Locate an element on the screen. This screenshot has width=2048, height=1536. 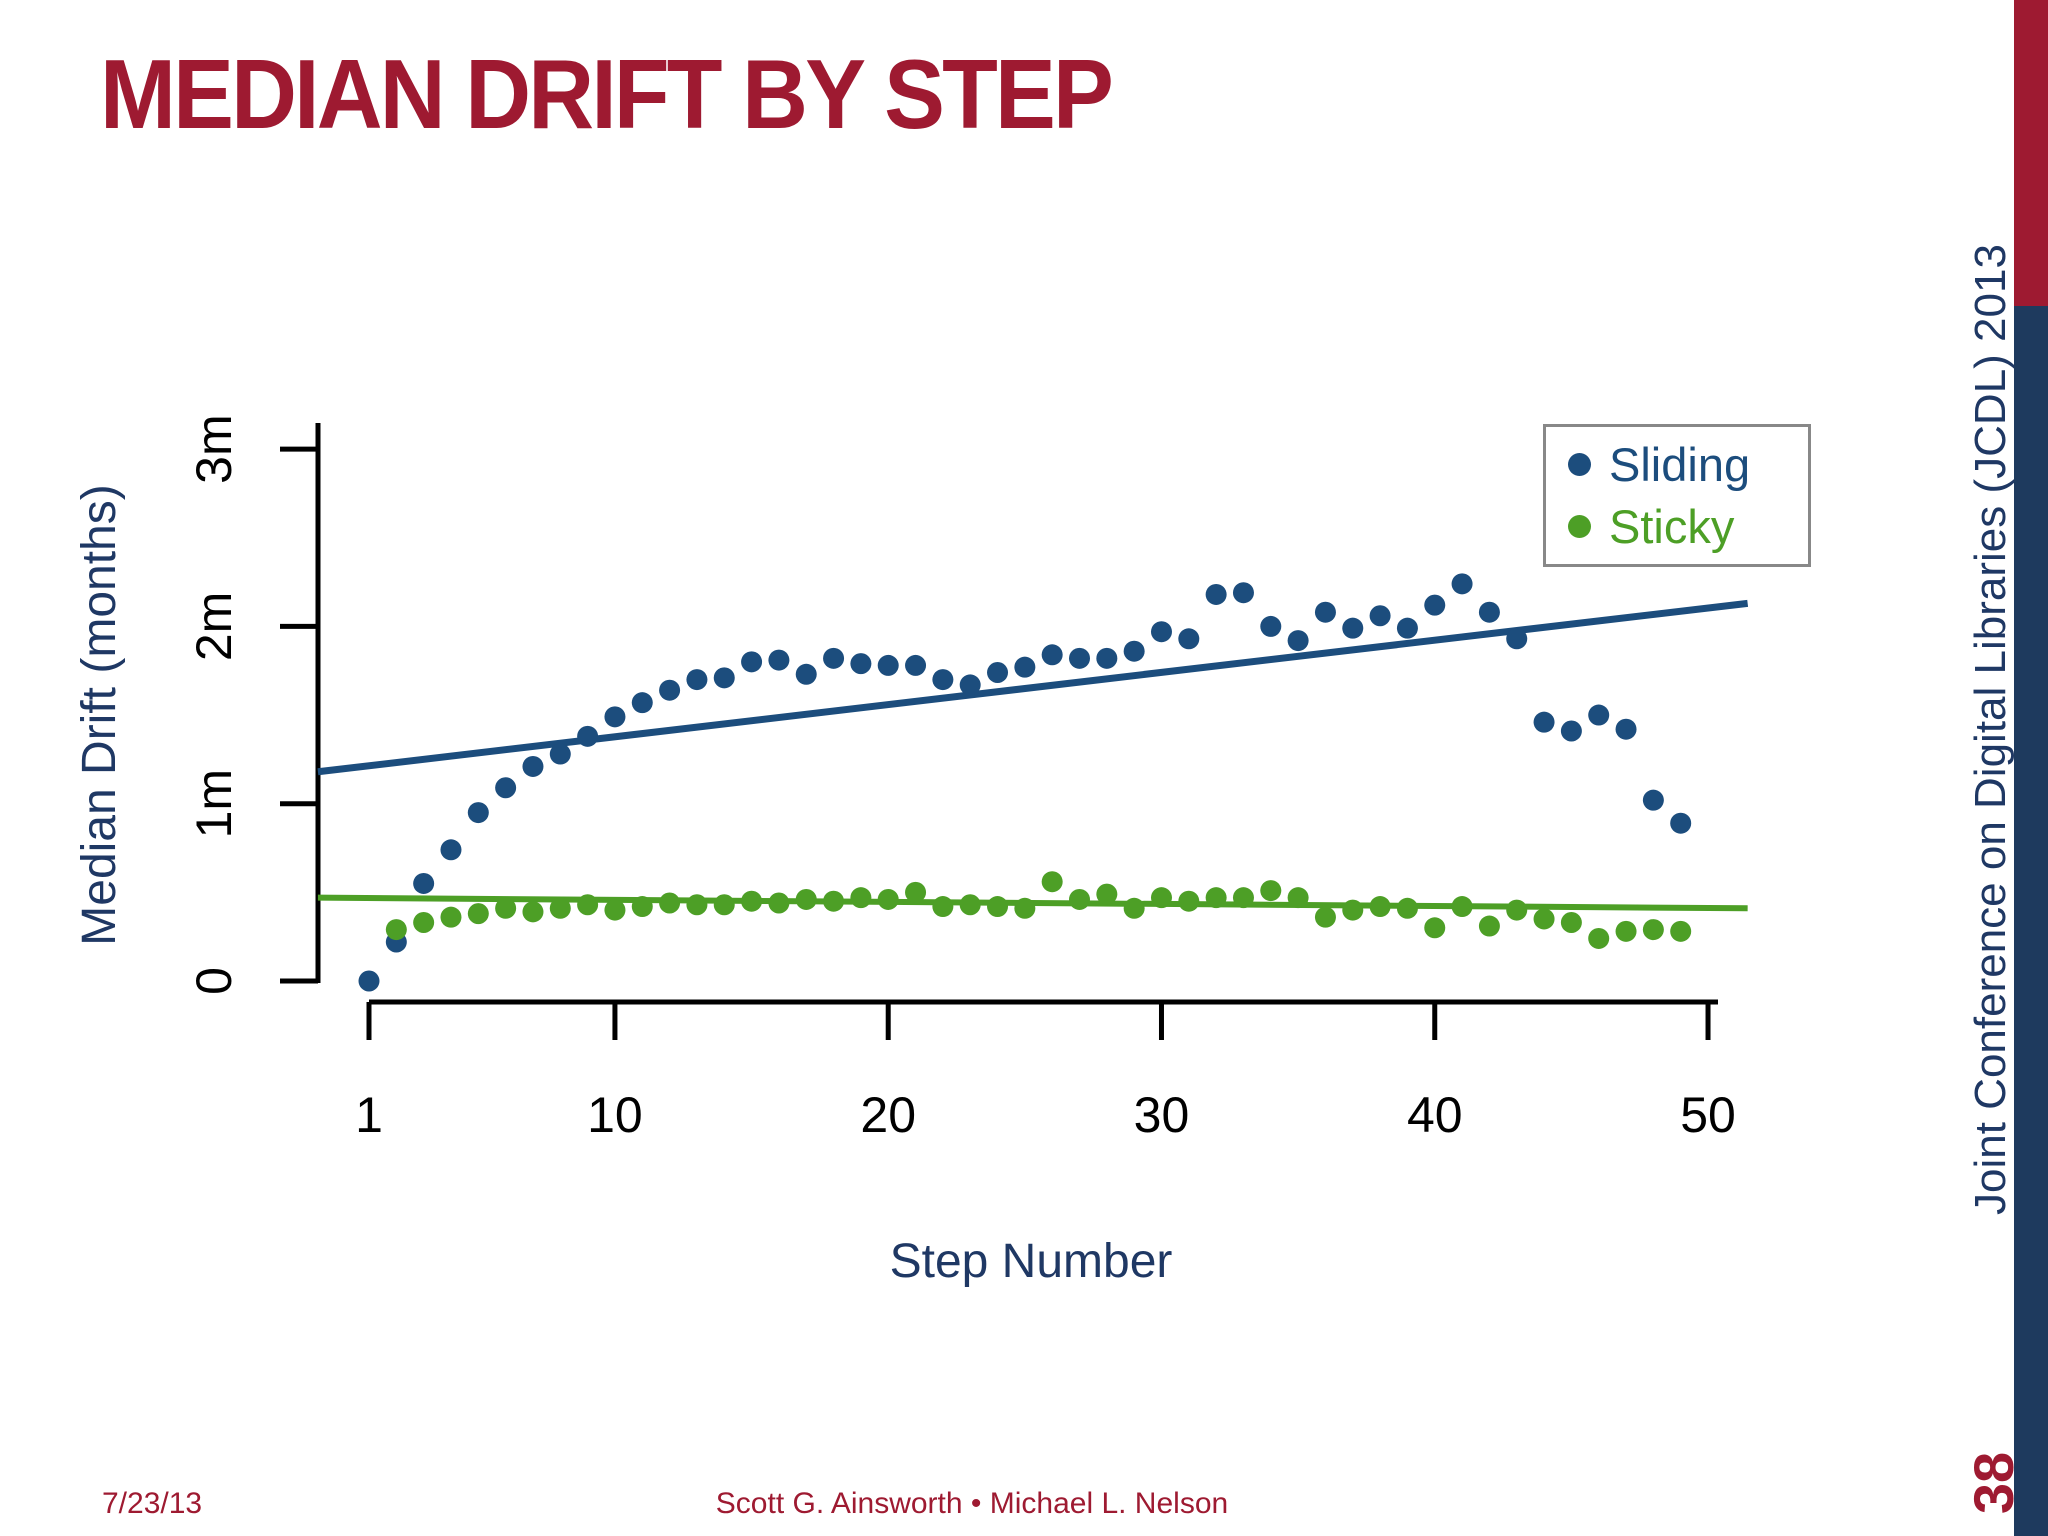
x-axis-title: Step Number is located at coordinates (1031, 1261).